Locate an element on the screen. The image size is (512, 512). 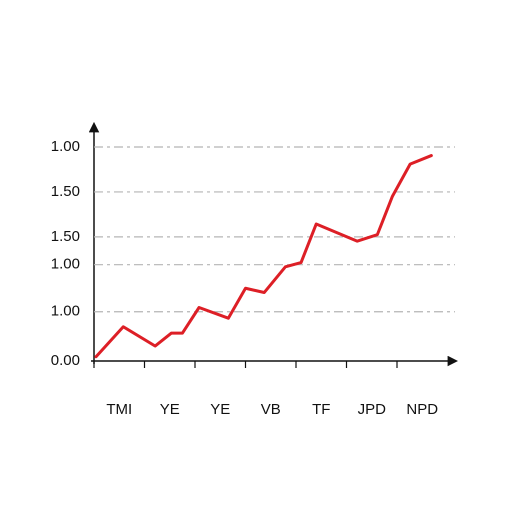
x-tick-label: TMI is located at coordinates (119, 409).